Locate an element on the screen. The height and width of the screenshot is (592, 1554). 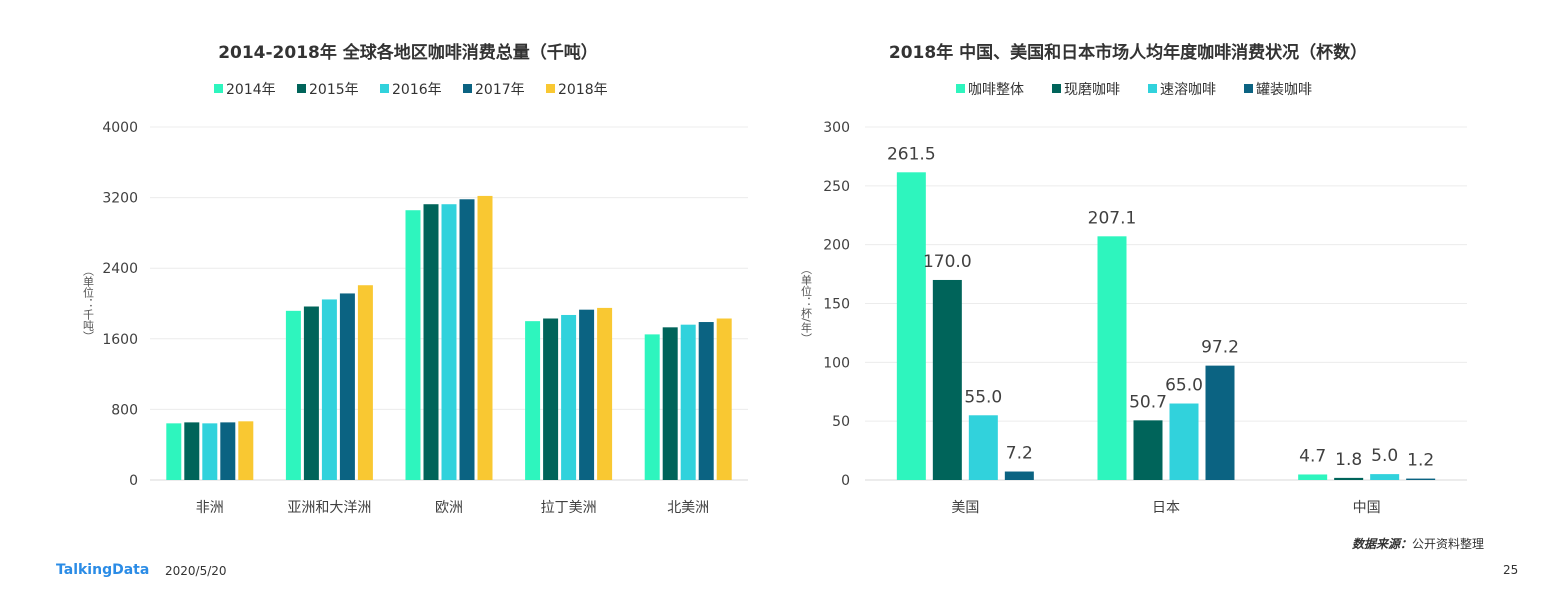
y-axis-label: （单位：杯/年） is located at coordinates (806, 303).